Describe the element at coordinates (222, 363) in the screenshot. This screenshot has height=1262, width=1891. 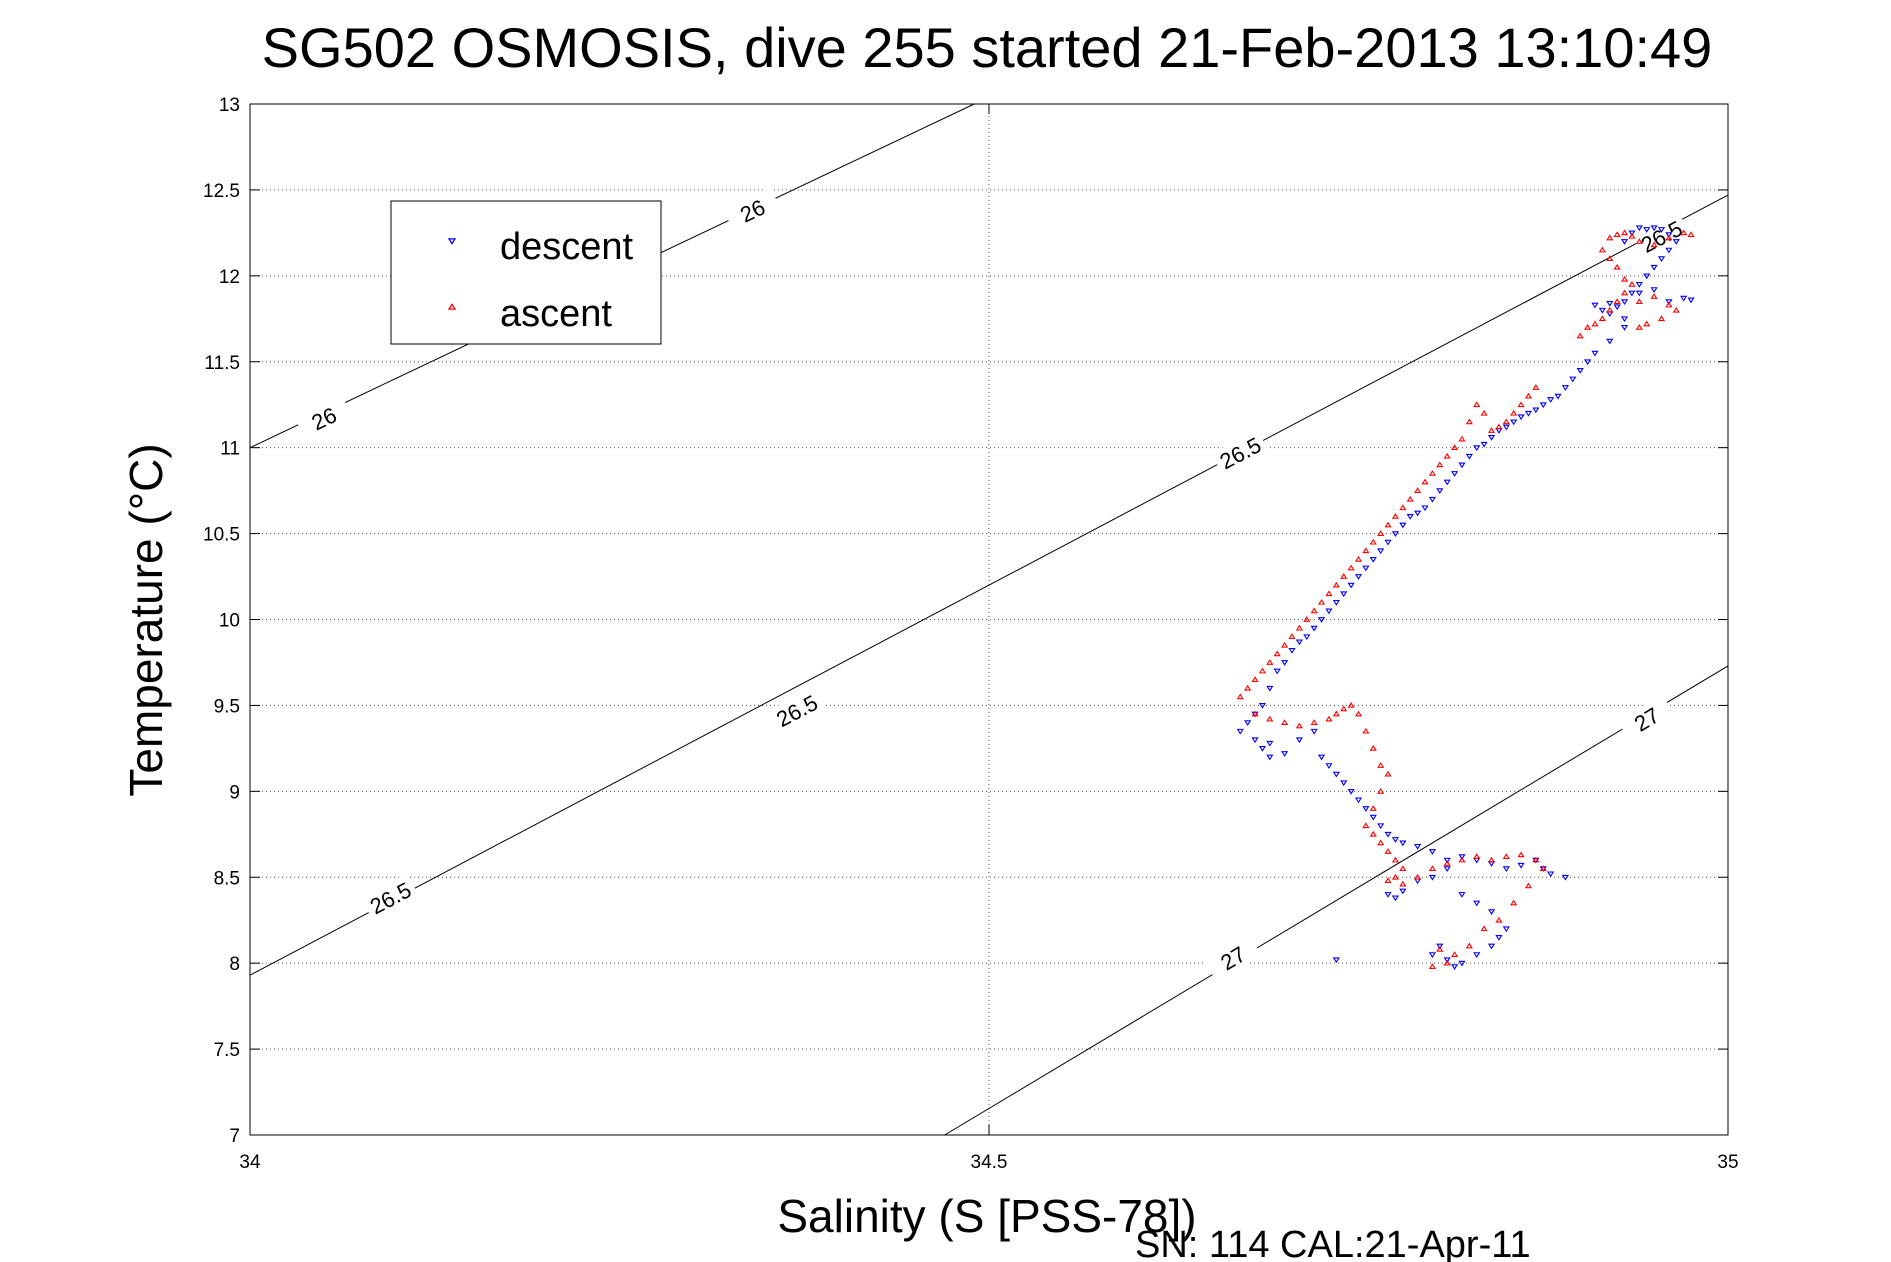
I see `y-tick-label-3: 11.5` at that location.